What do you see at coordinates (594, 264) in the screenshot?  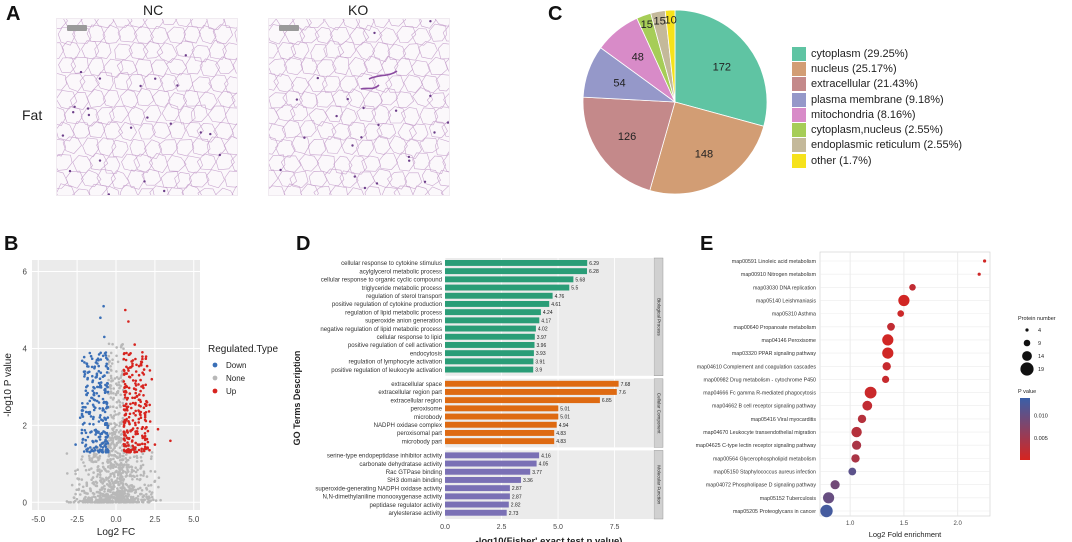 I see `go-bar-value: 6.29` at bounding box center [594, 264].